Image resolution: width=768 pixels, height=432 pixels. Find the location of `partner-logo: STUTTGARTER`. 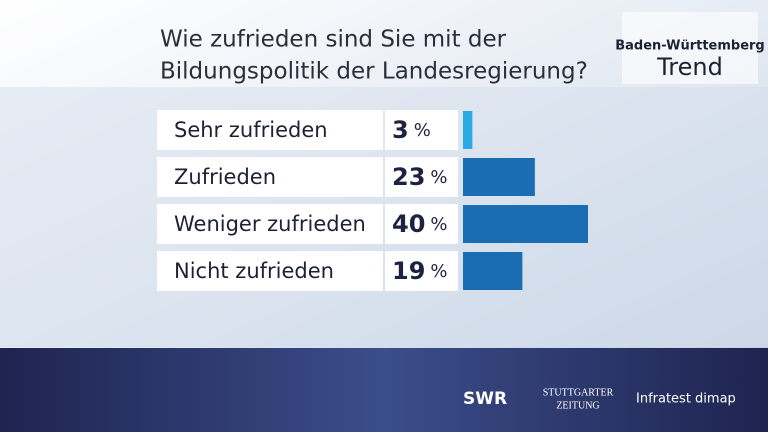

partner-logo: STUTTGARTER is located at coordinates (578, 392).